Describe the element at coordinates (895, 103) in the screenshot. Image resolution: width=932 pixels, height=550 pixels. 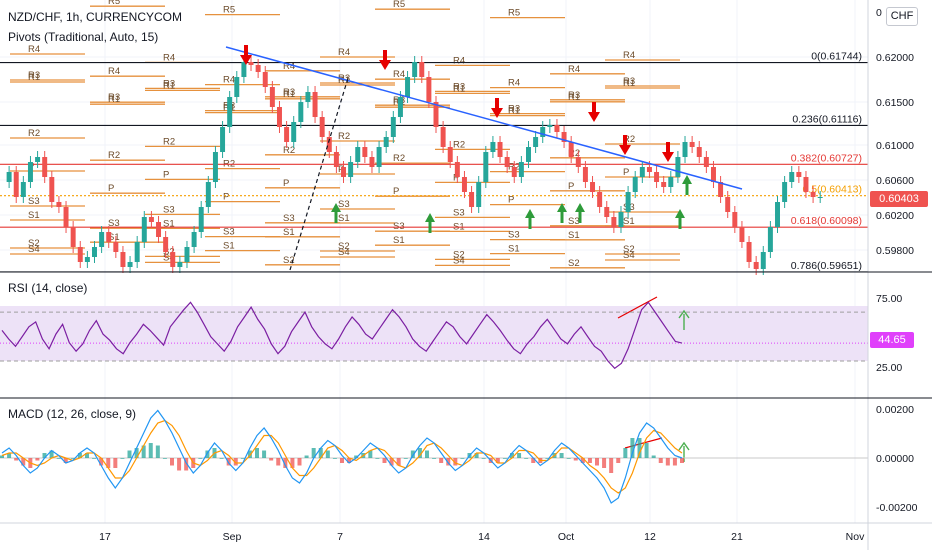
I see `price-tick-label: 0.61500` at that location.